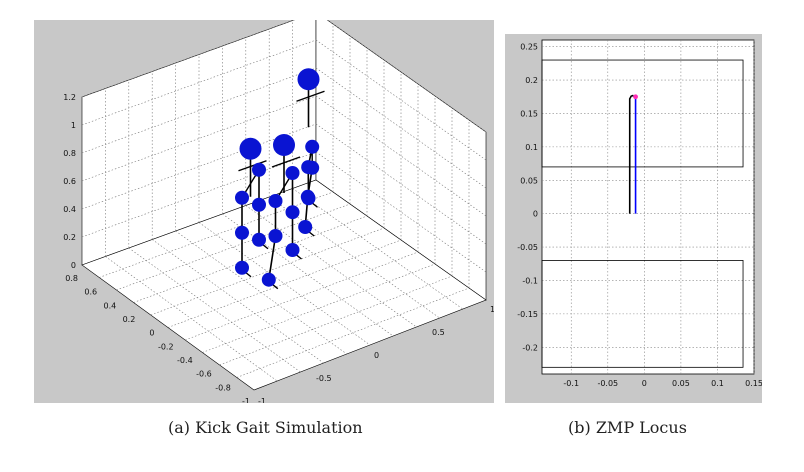 This screenshot has width=804, height=472. What do you see at coordinates (73, 125) in the screenshot?
I see `z-tick-label: 1` at bounding box center [73, 125].